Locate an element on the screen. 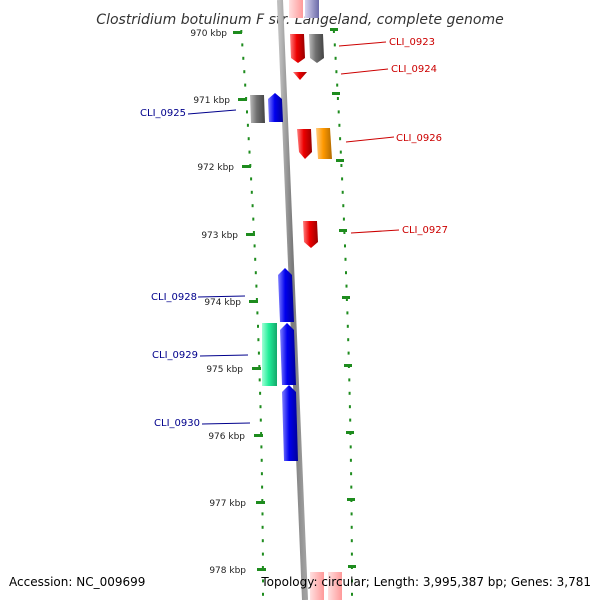  gene-label-cli-0930: CLI_0930 is located at coordinates (177, 423).